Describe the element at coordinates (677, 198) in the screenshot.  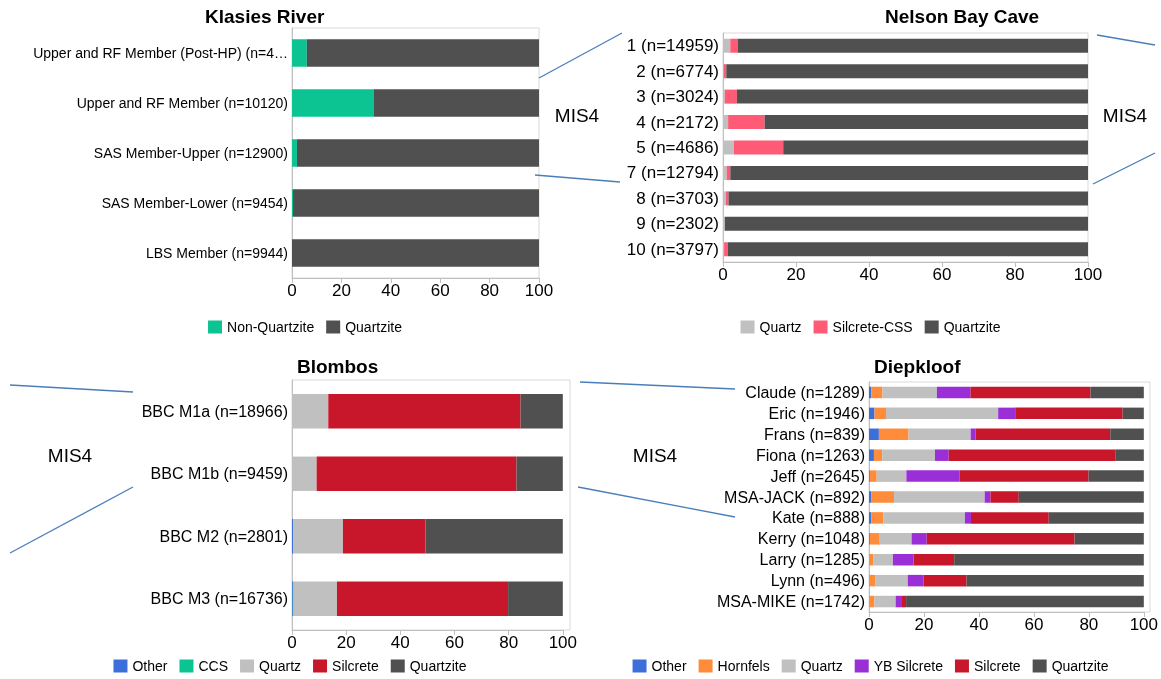
I see `y-tick-label: 8 (n=3703)` at that location.